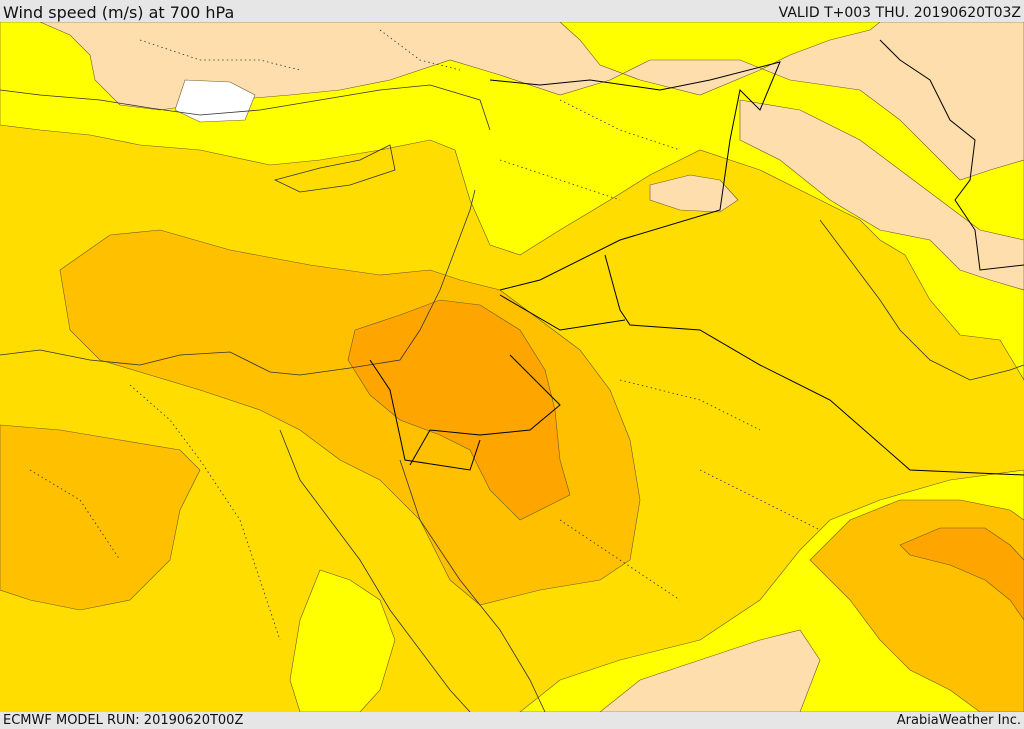 This screenshot has width=1024, height=729. What do you see at coordinates (425, 415) in the screenshot?
I see `border-egypt-israel` at bounding box center [425, 415].